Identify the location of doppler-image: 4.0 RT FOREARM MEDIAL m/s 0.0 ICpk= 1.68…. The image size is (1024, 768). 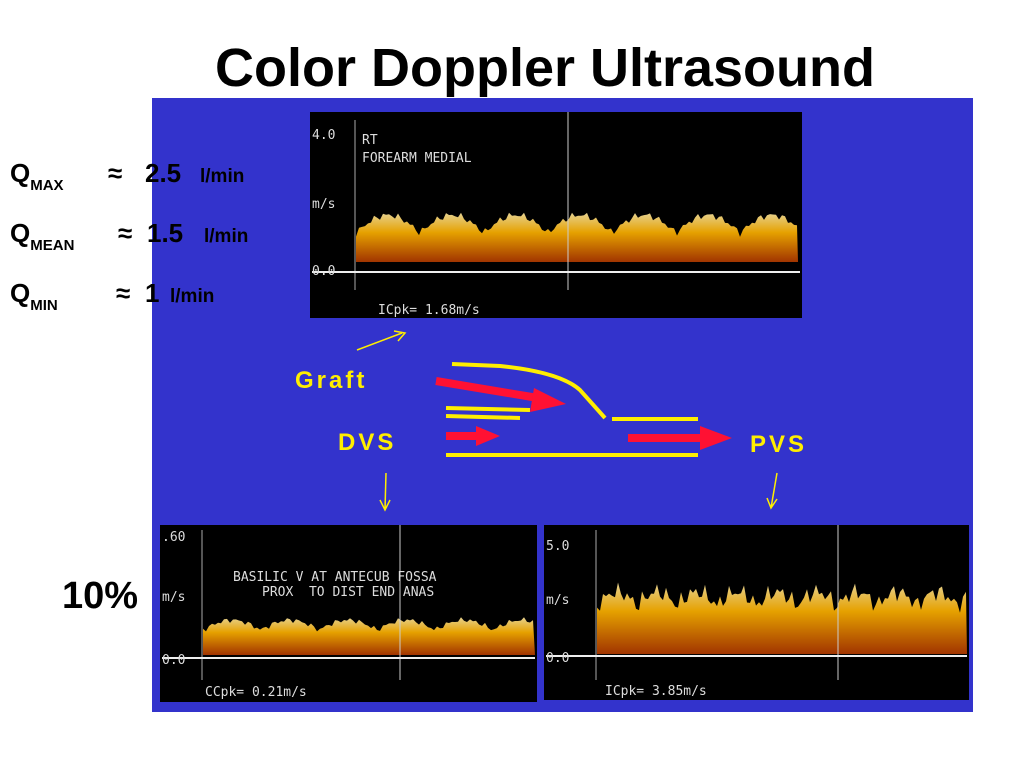
(556, 215).